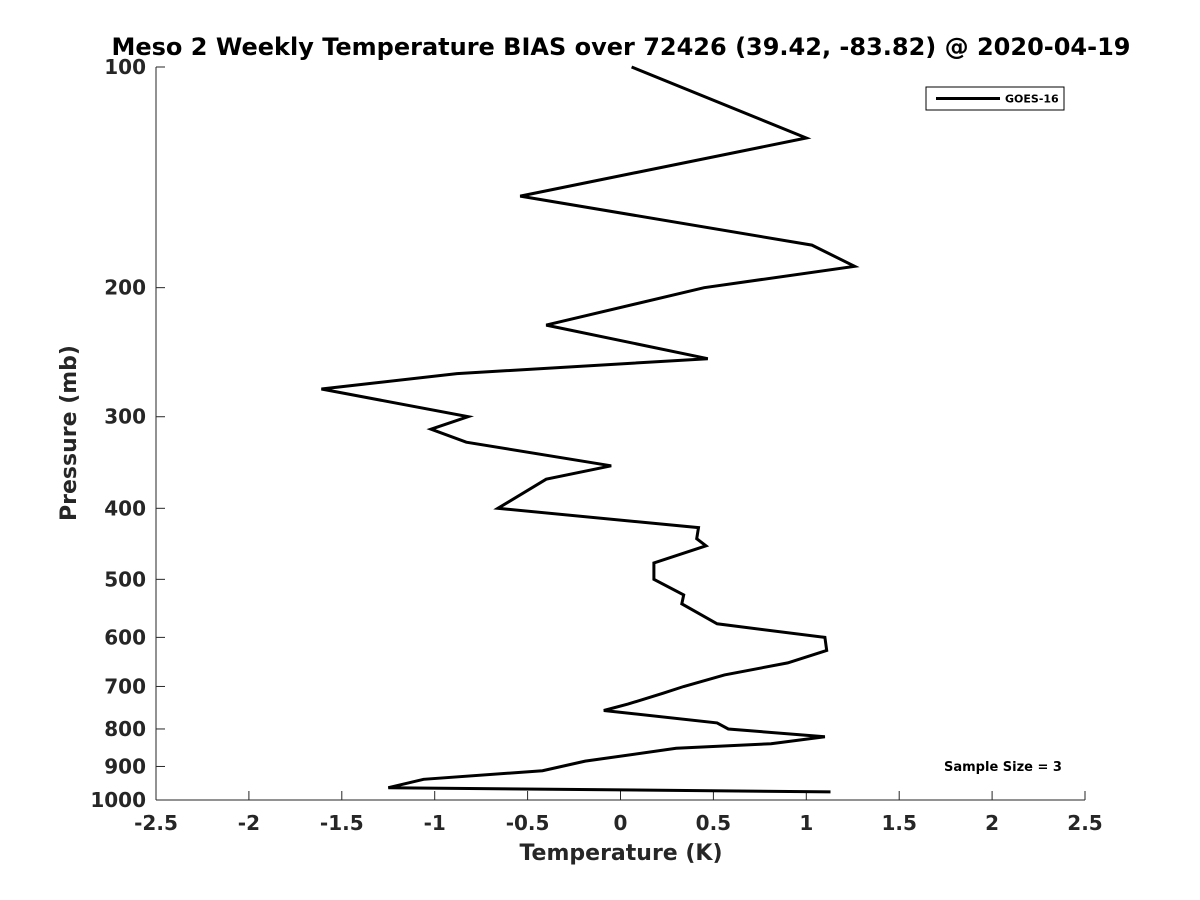 The width and height of the screenshot is (1200, 900). Describe the element at coordinates (156, 823) in the screenshot. I see `x-tick-label: -2.5` at that location.